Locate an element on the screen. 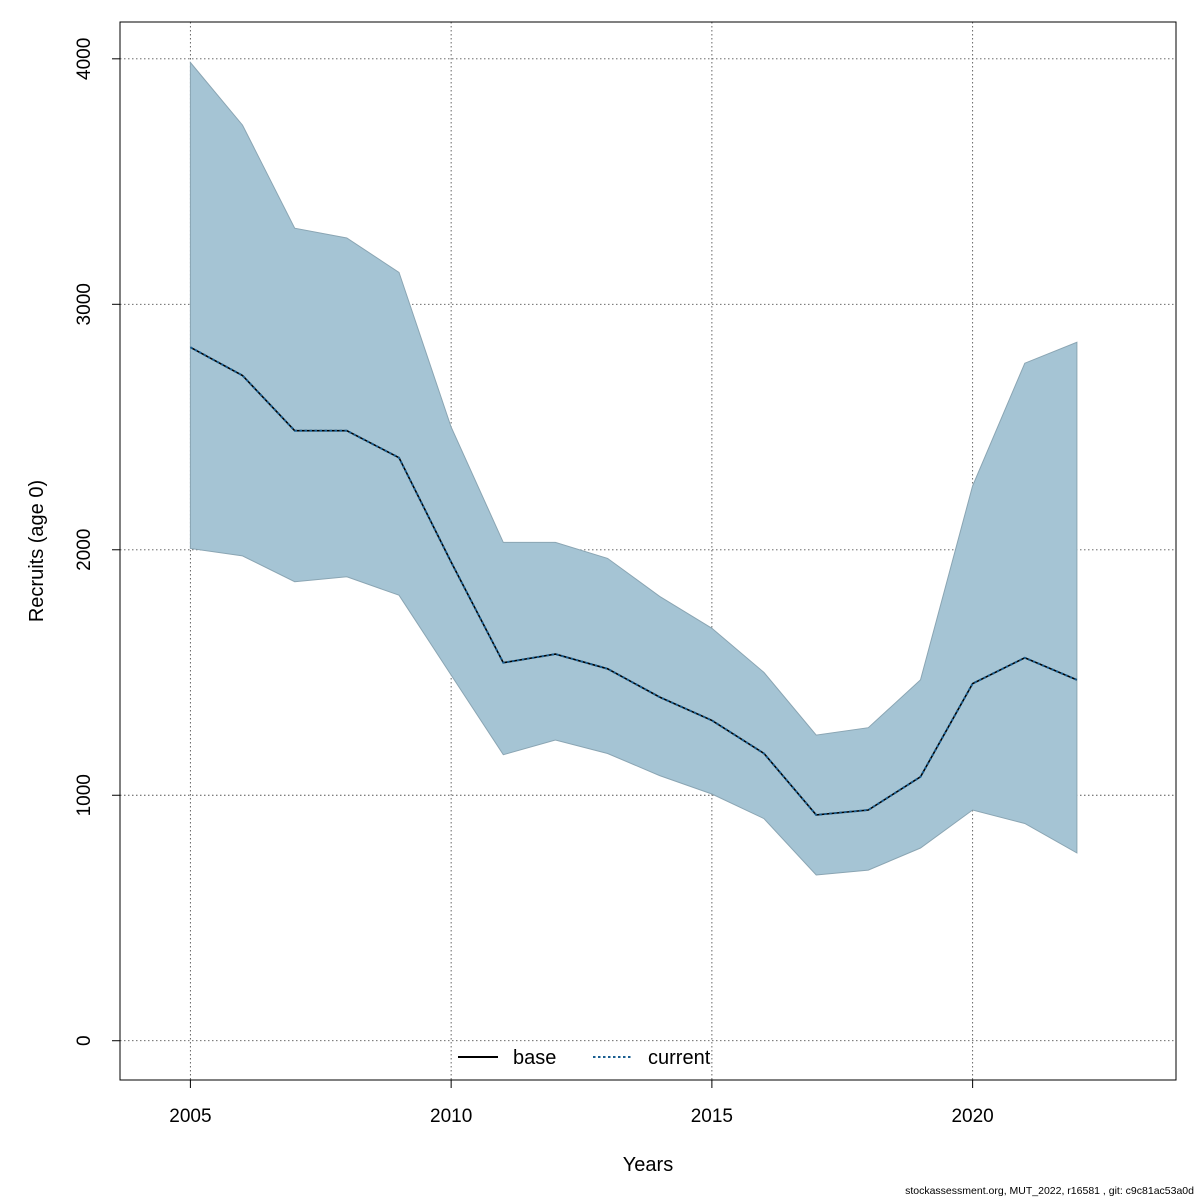 The image size is (1200, 1200). legend-label-base: base is located at coordinates (534, 1058).